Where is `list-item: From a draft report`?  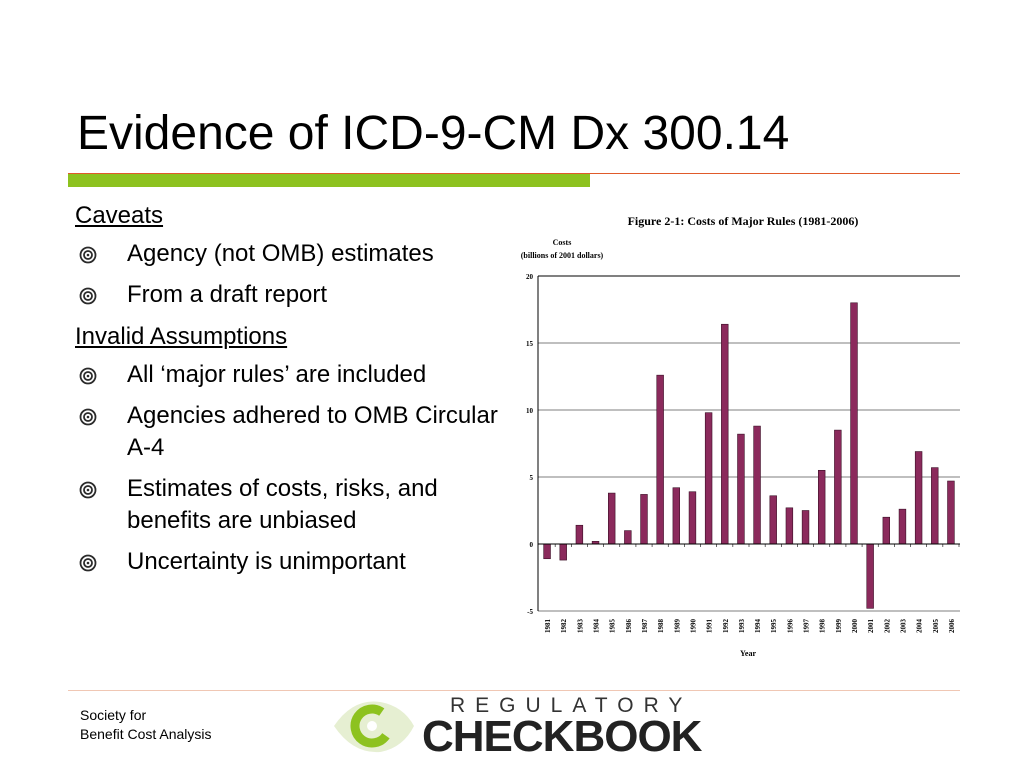 list-item: From a draft report is located at coordinates (295, 295).